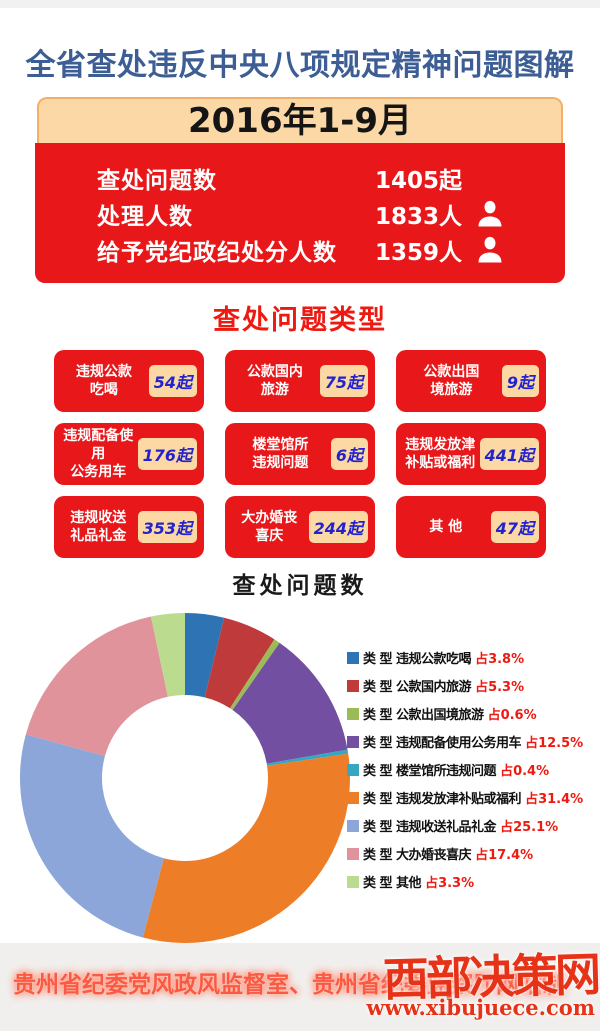 The height and width of the screenshot is (1031, 600). I want to click on category-name: 公款国内 旅游, so click(274, 380).